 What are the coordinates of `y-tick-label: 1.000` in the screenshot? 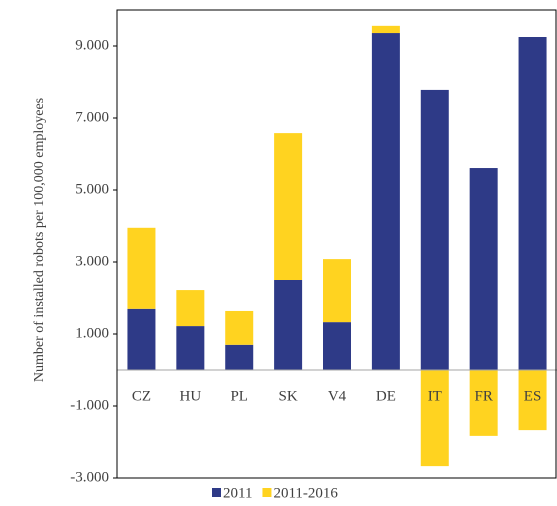 It's located at (92, 333).